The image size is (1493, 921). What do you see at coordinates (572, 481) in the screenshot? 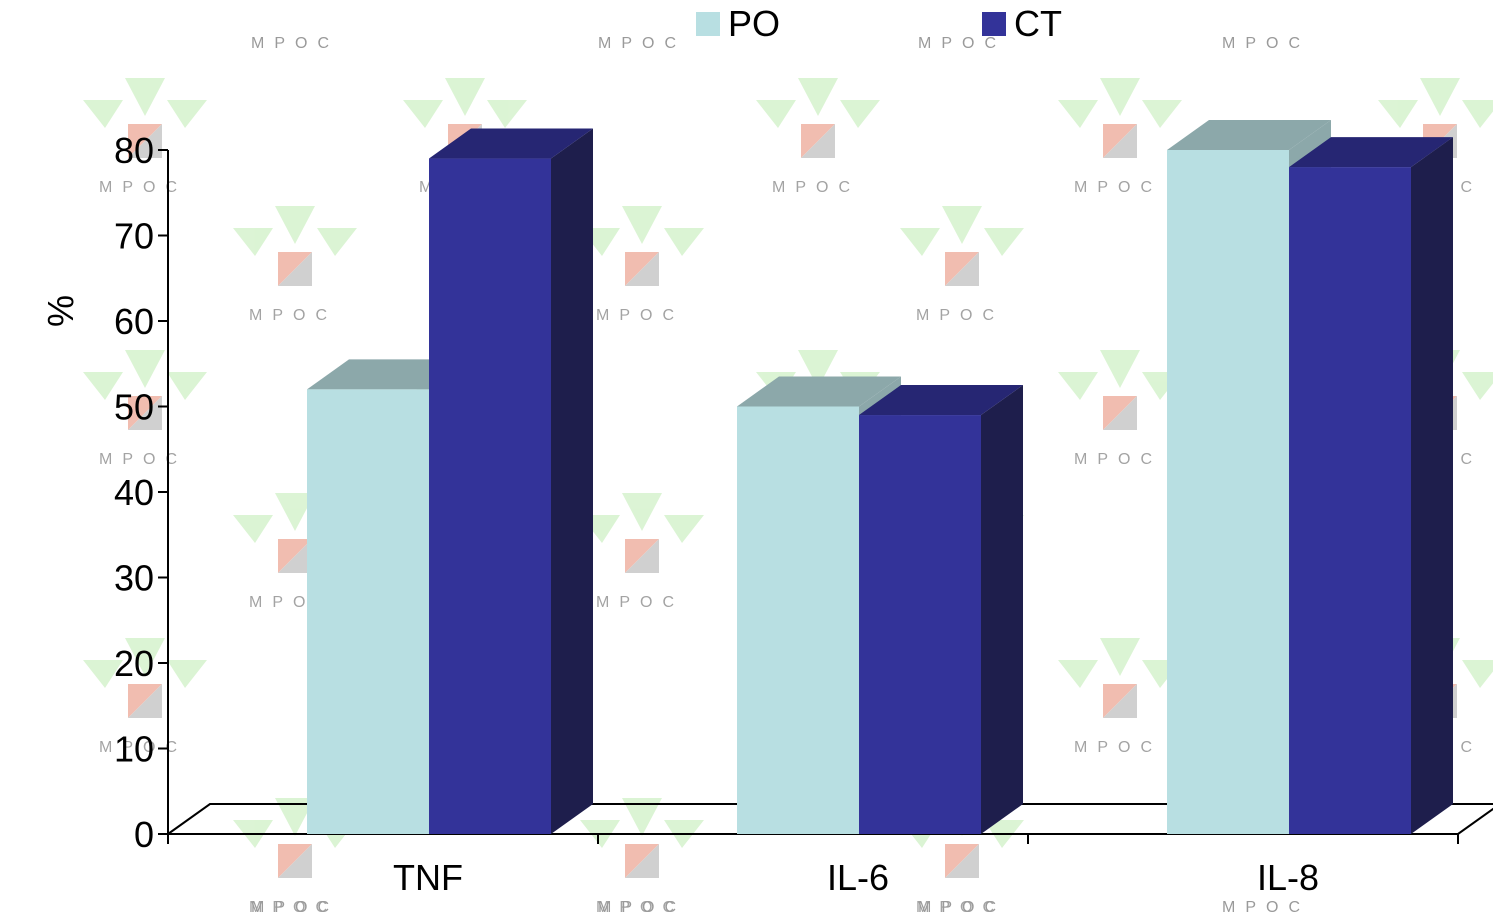
I see `bar-side` at bounding box center [572, 481].